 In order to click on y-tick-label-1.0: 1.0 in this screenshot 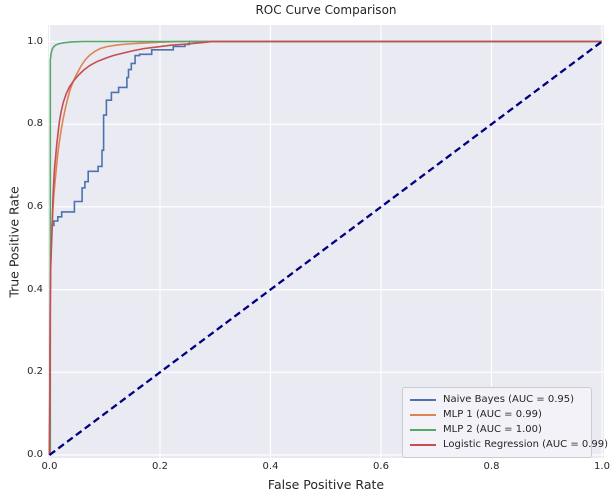, I will do `click(35, 41)`.